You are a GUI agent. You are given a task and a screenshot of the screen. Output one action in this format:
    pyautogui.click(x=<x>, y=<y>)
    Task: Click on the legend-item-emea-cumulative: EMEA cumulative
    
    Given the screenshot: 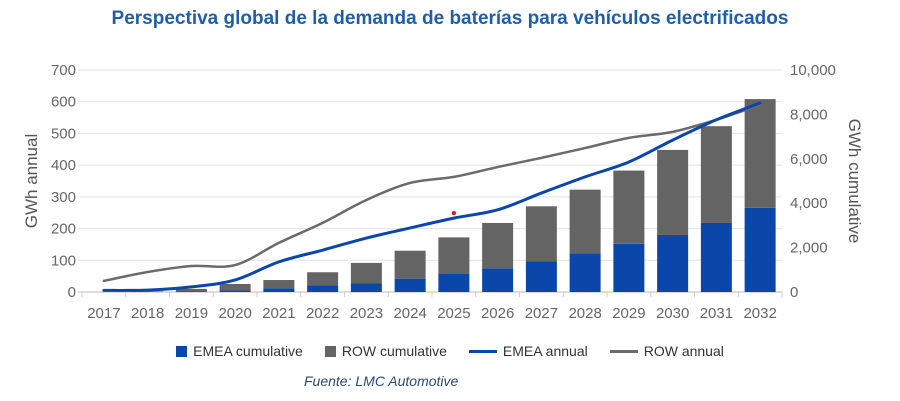 What is the action you would take?
    pyautogui.click(x=239, y=351)
    